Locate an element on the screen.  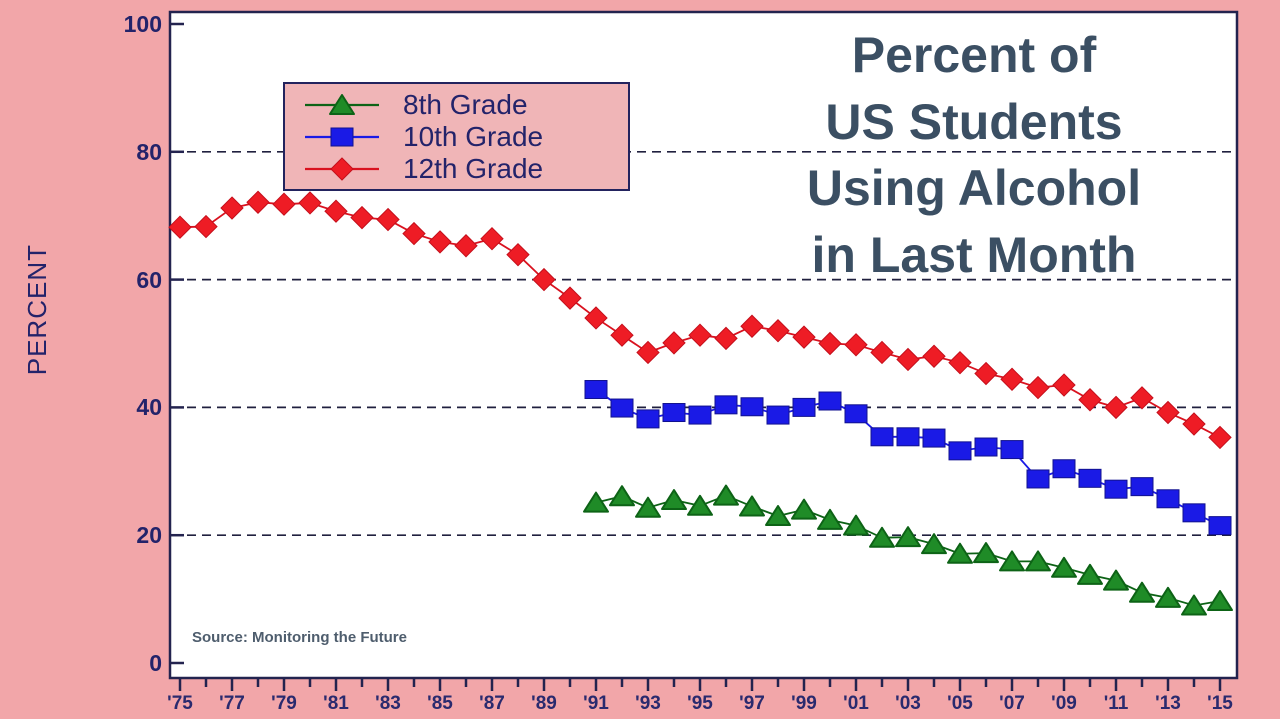
y-tick-label-100: 100 is located at coordinates (142, 24).